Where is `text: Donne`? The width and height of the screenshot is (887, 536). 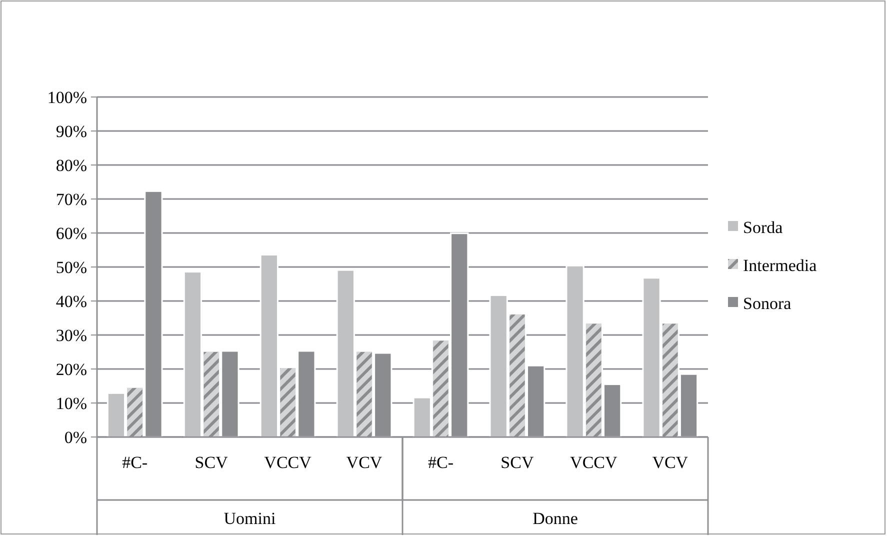 text: Donne is located at coordinates (555, 518).